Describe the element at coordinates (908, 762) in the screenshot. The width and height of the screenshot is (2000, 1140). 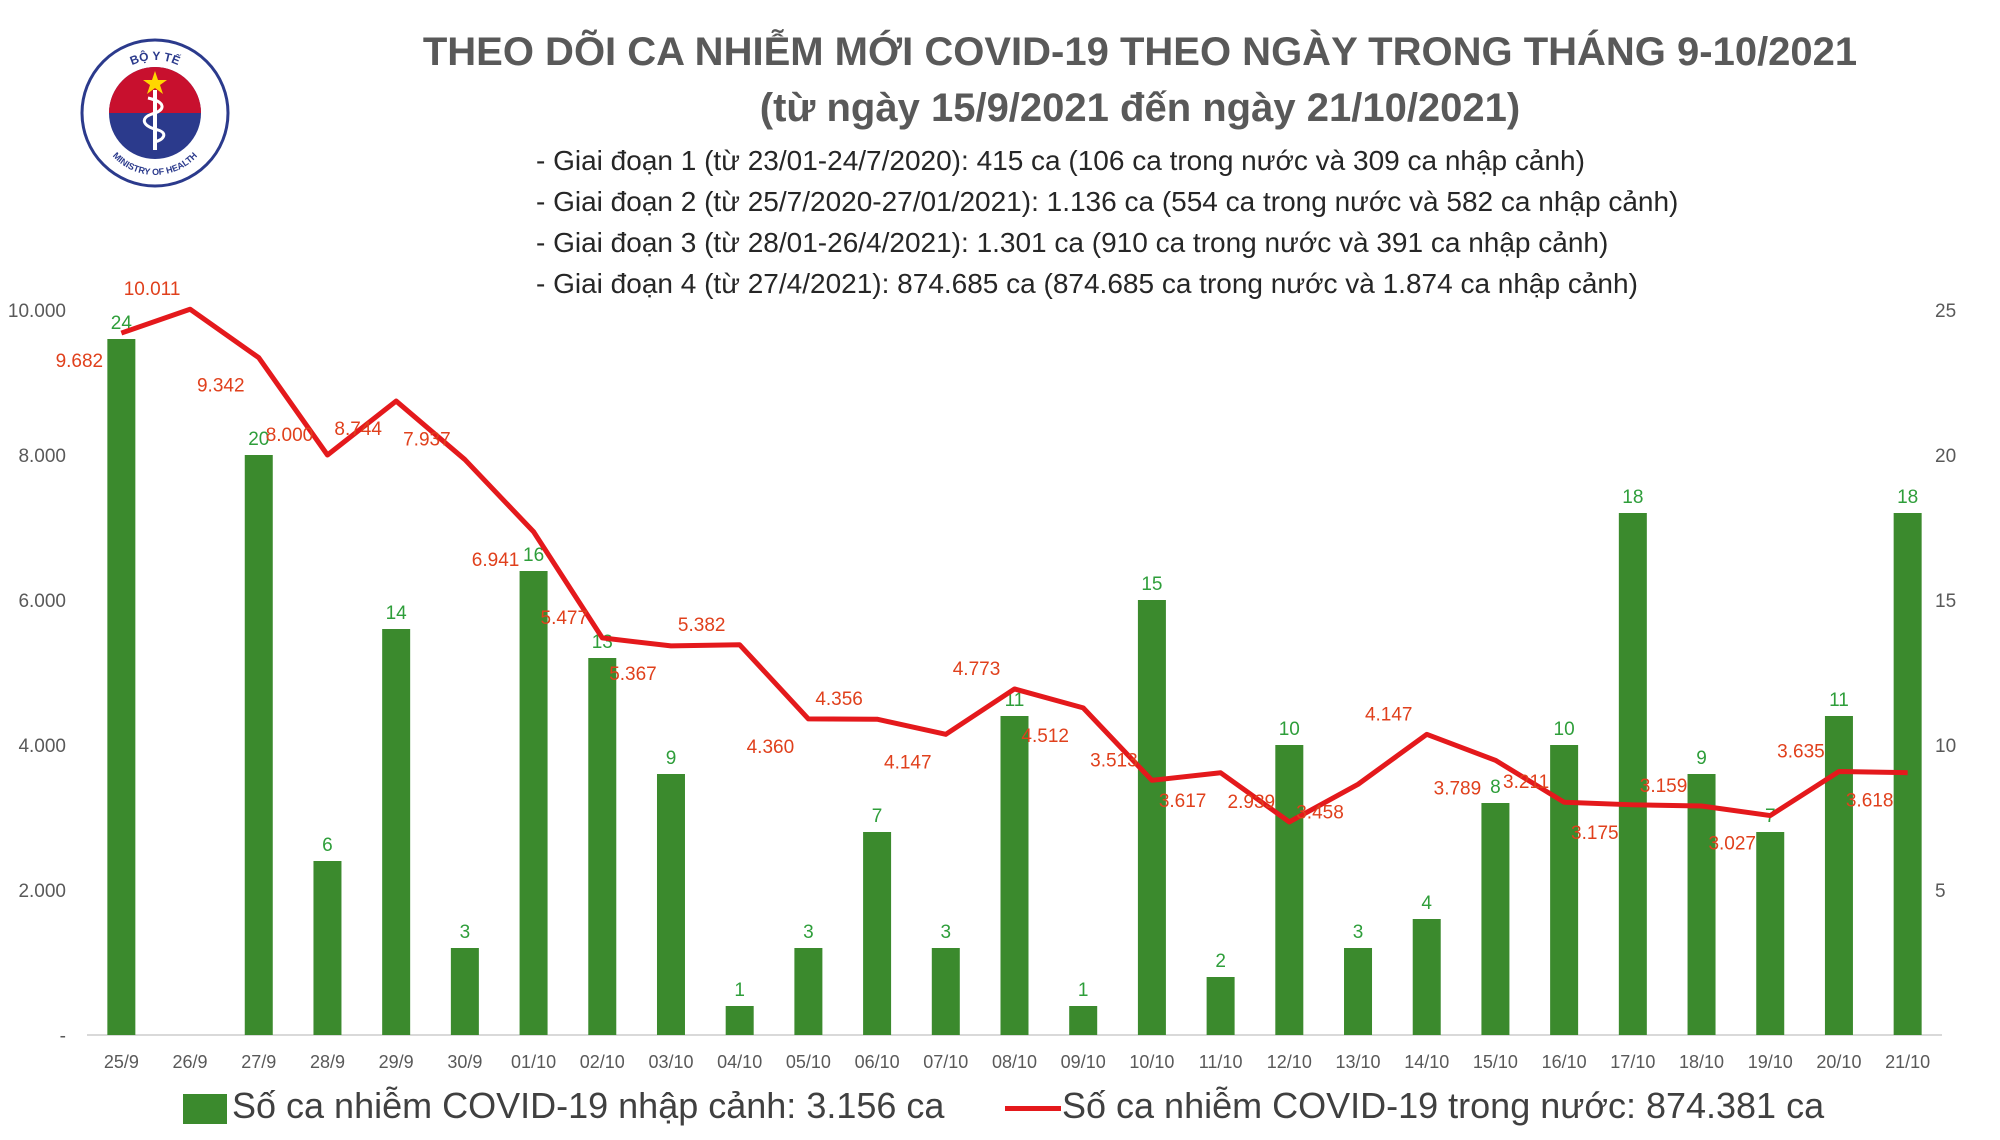
I see `line-data-label: 4.147` at that location.